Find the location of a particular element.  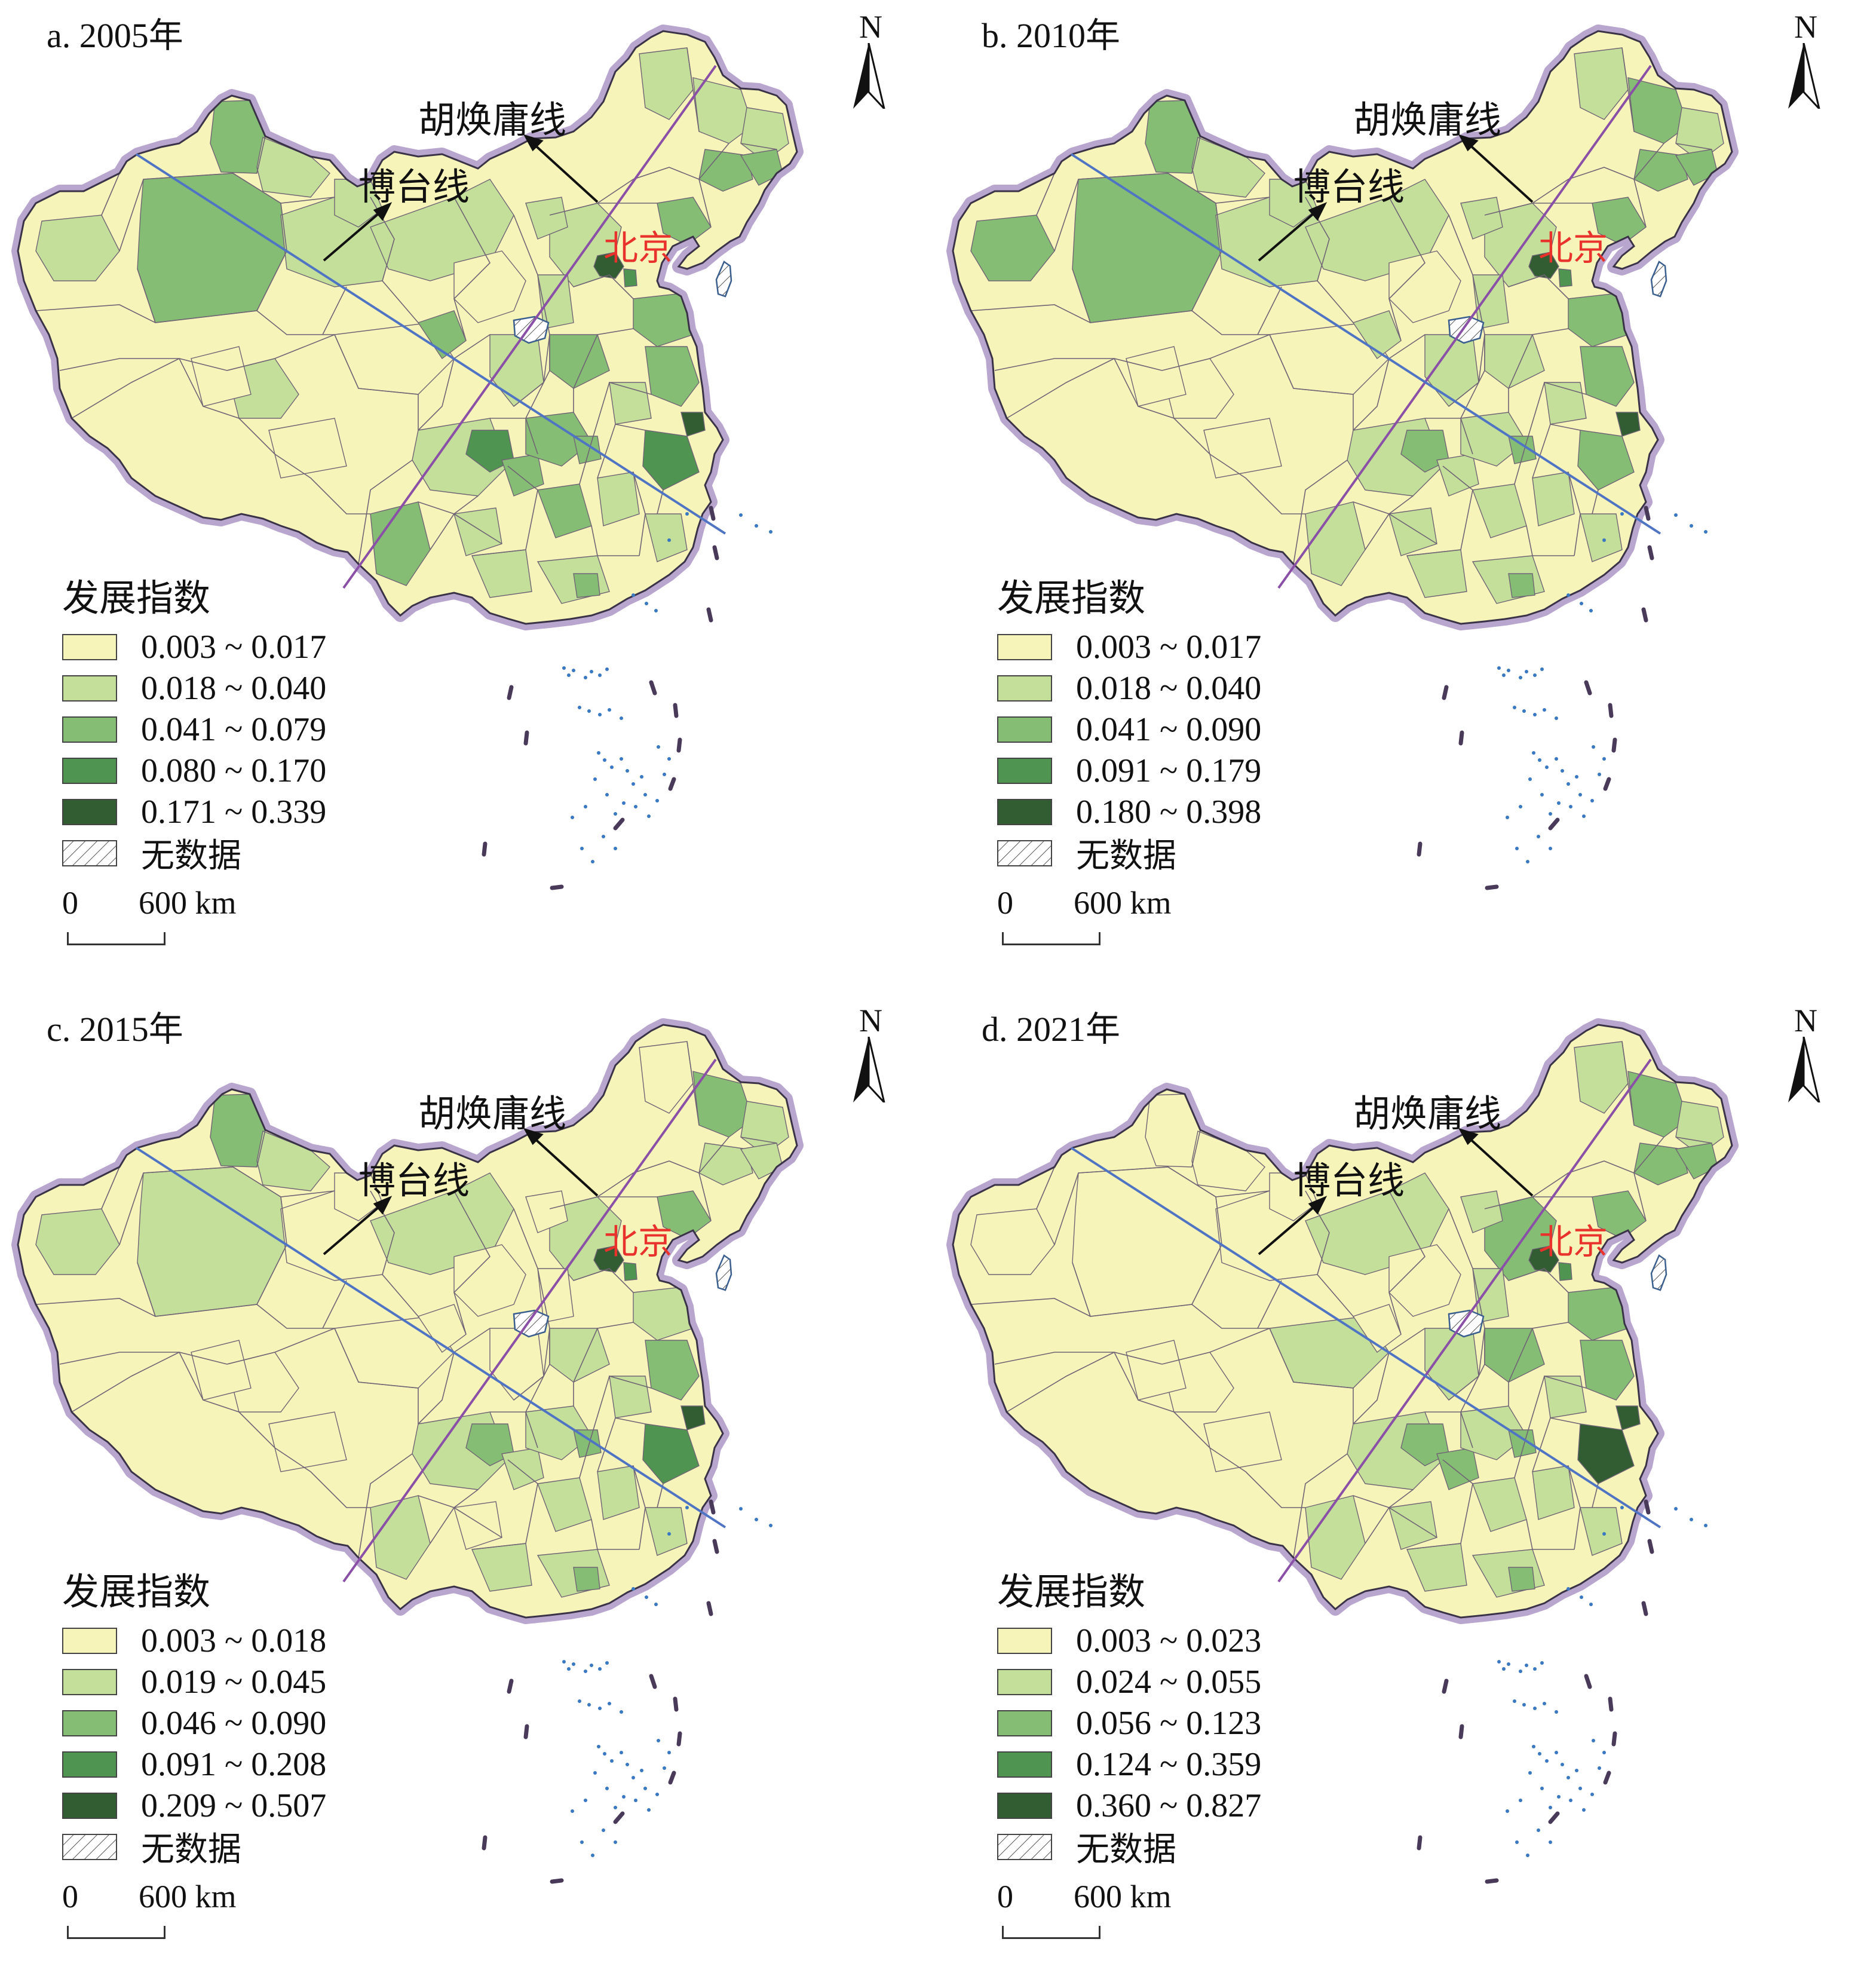

legend-range-label: 0.171 ~ 0.339 is located at coordinates (234, 812).